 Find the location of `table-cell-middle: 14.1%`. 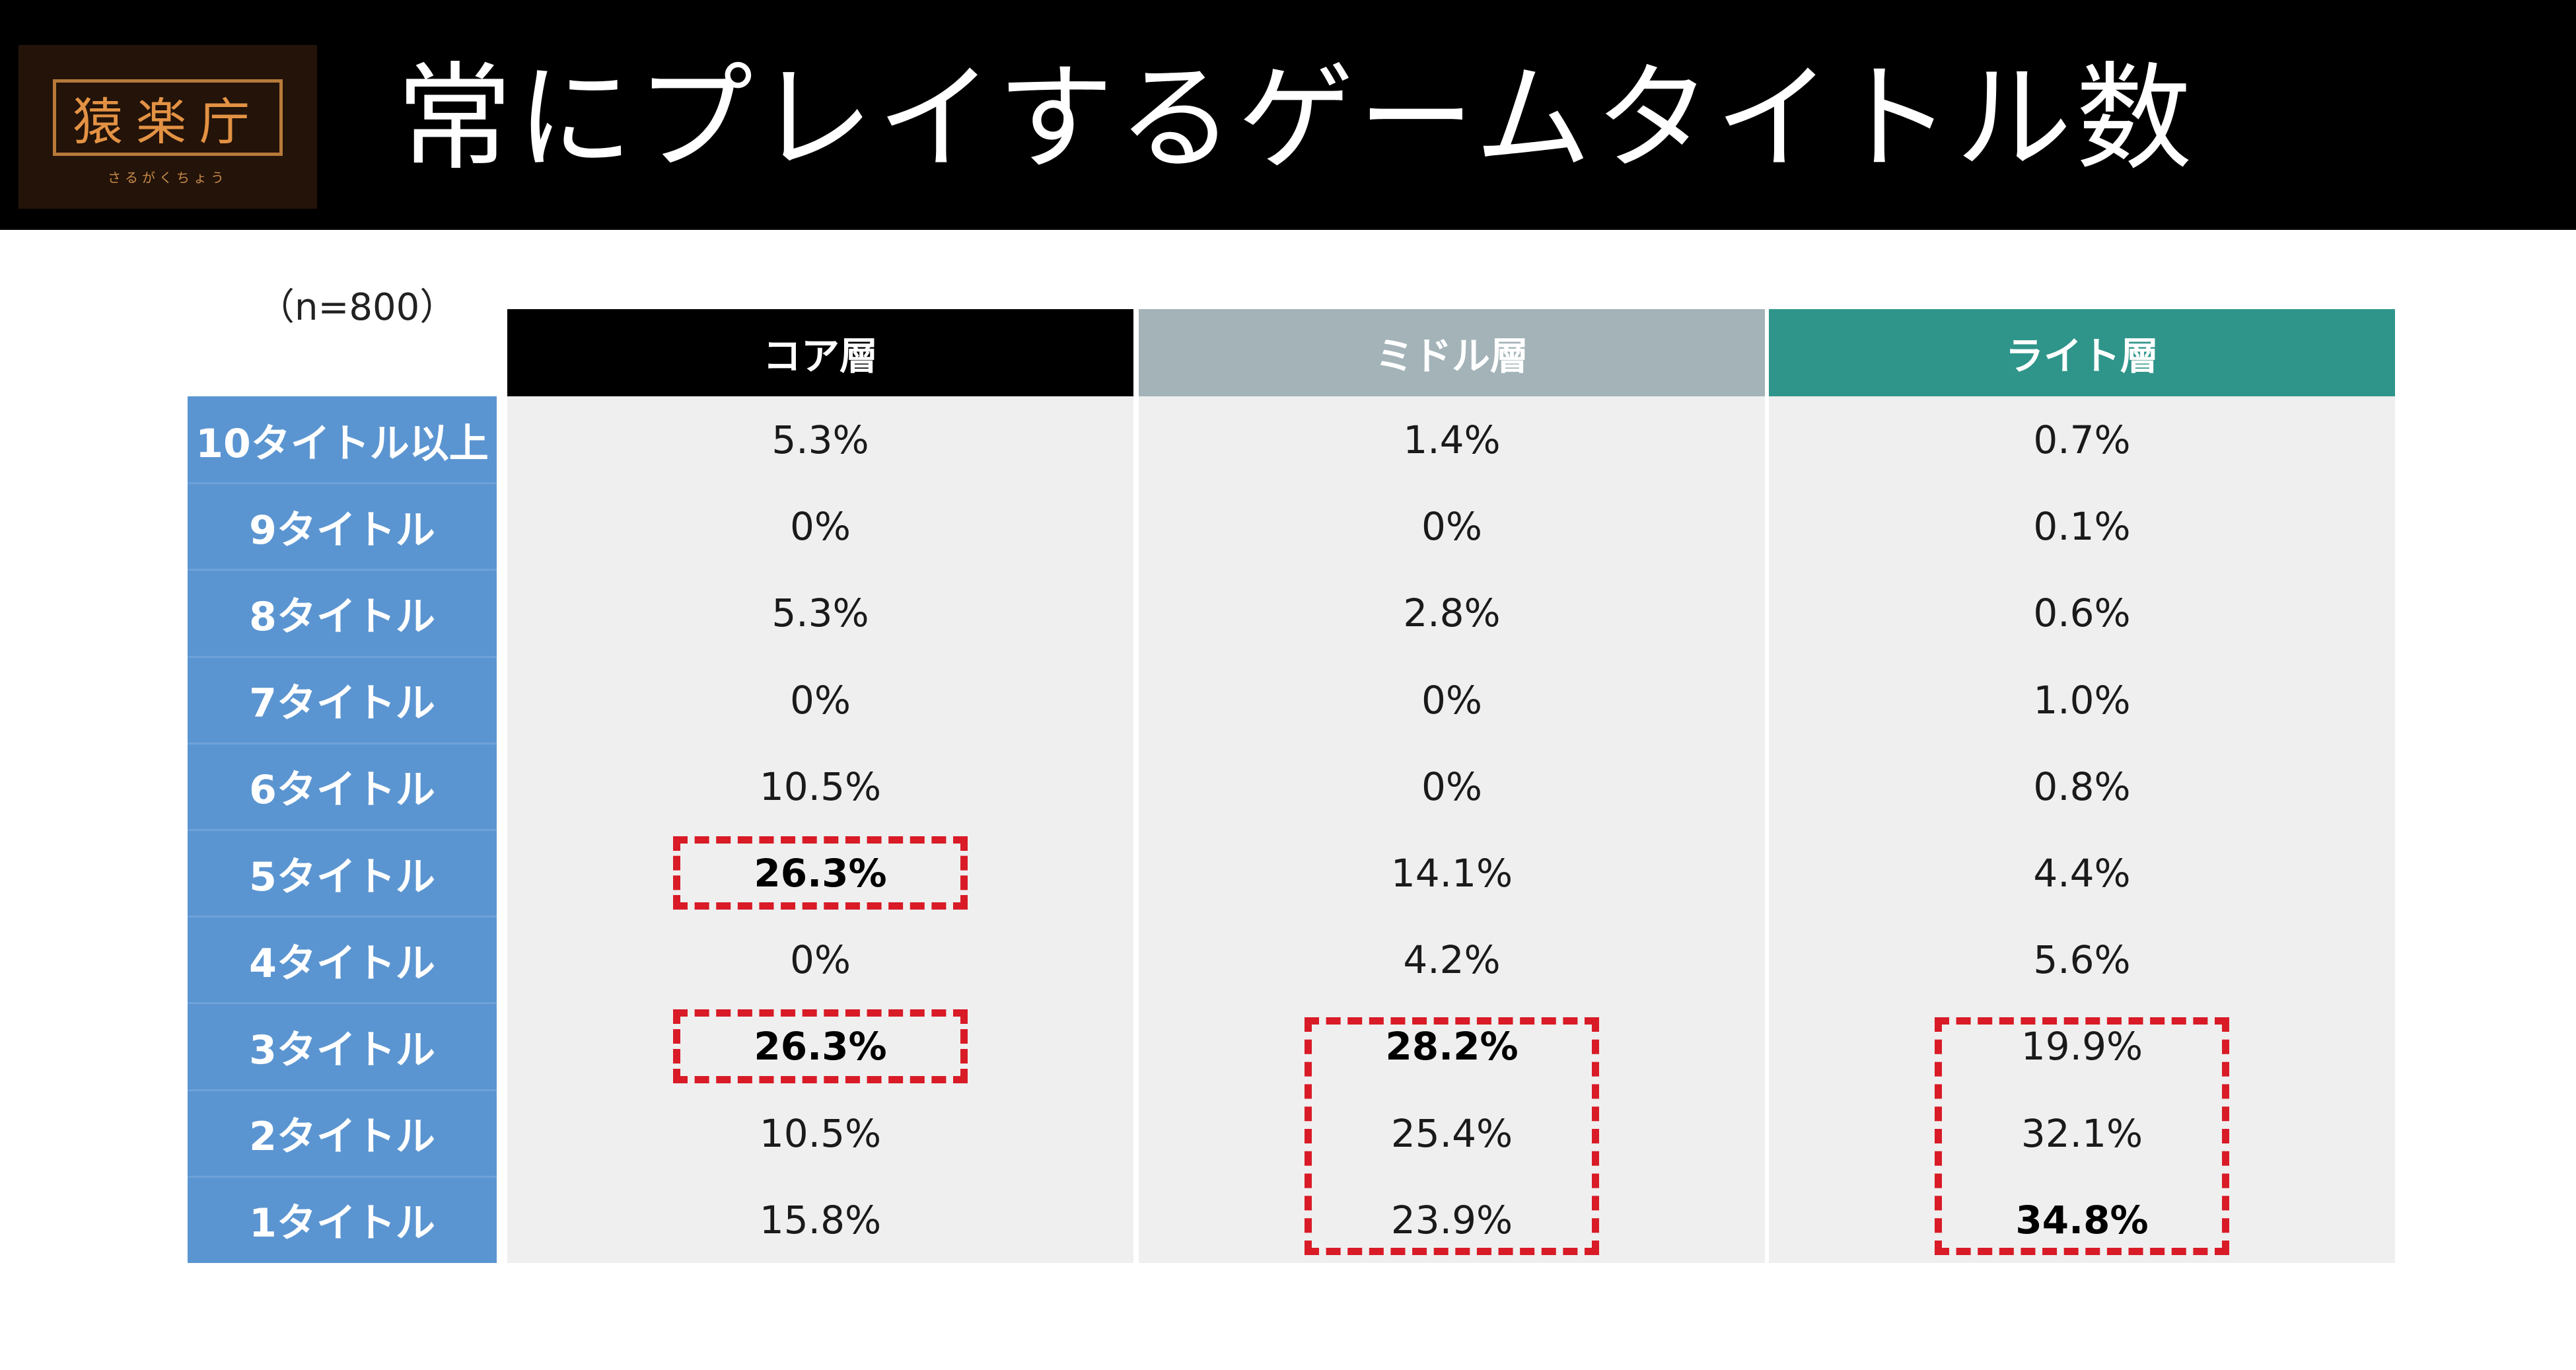

table-cell-middle: 14.1% is located at coordinates (1452, 873).